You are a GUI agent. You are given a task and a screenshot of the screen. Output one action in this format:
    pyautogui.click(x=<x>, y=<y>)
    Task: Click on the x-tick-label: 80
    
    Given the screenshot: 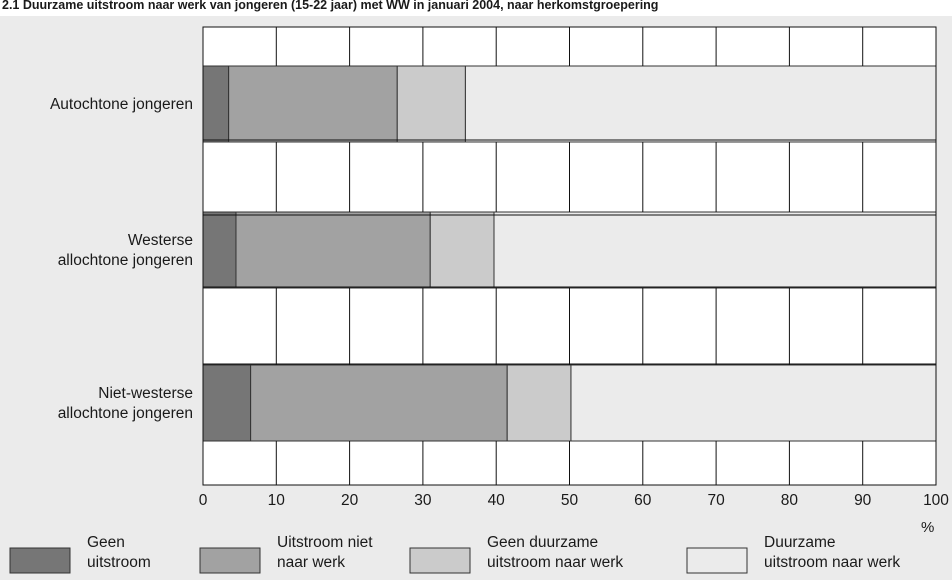 What is the action you would take?
    pyautogui.click(x=790, y=500)
    